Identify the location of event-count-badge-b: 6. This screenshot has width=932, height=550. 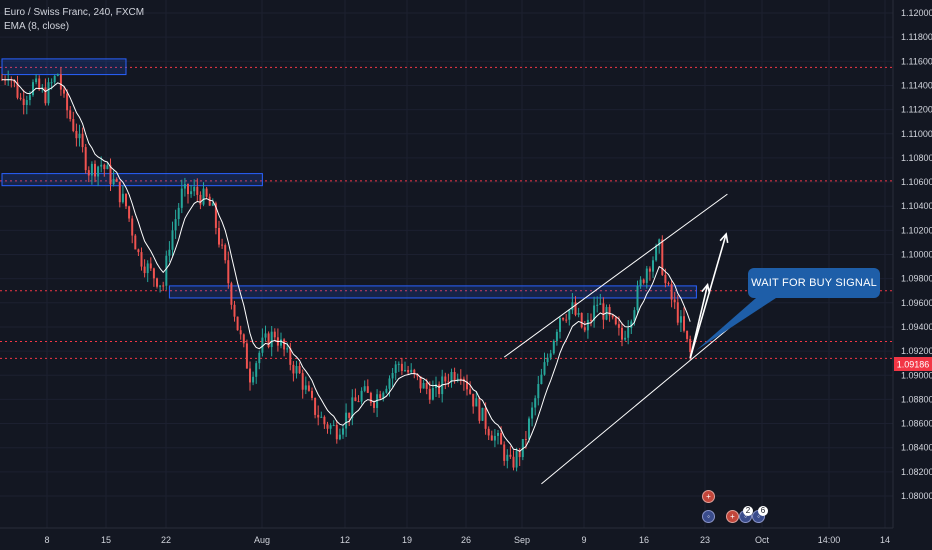
(763, 511).